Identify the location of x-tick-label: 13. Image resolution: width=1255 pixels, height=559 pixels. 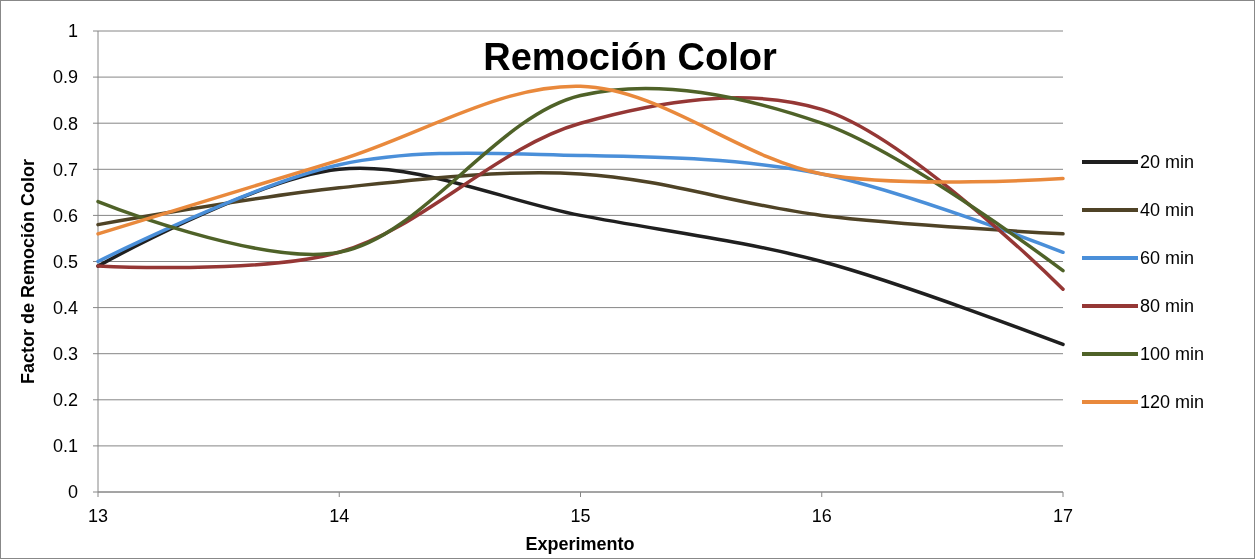
(98, 516).